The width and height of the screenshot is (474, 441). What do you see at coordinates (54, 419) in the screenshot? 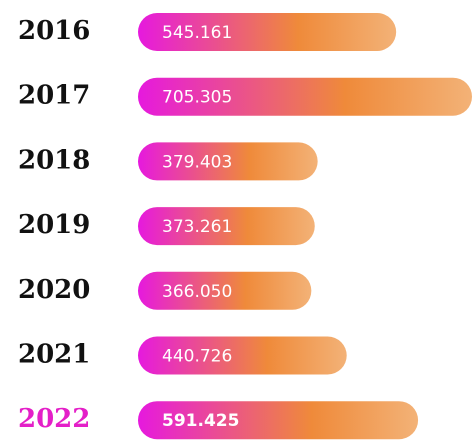
I see `category-label: 2022` at bounding box center [54, 419].